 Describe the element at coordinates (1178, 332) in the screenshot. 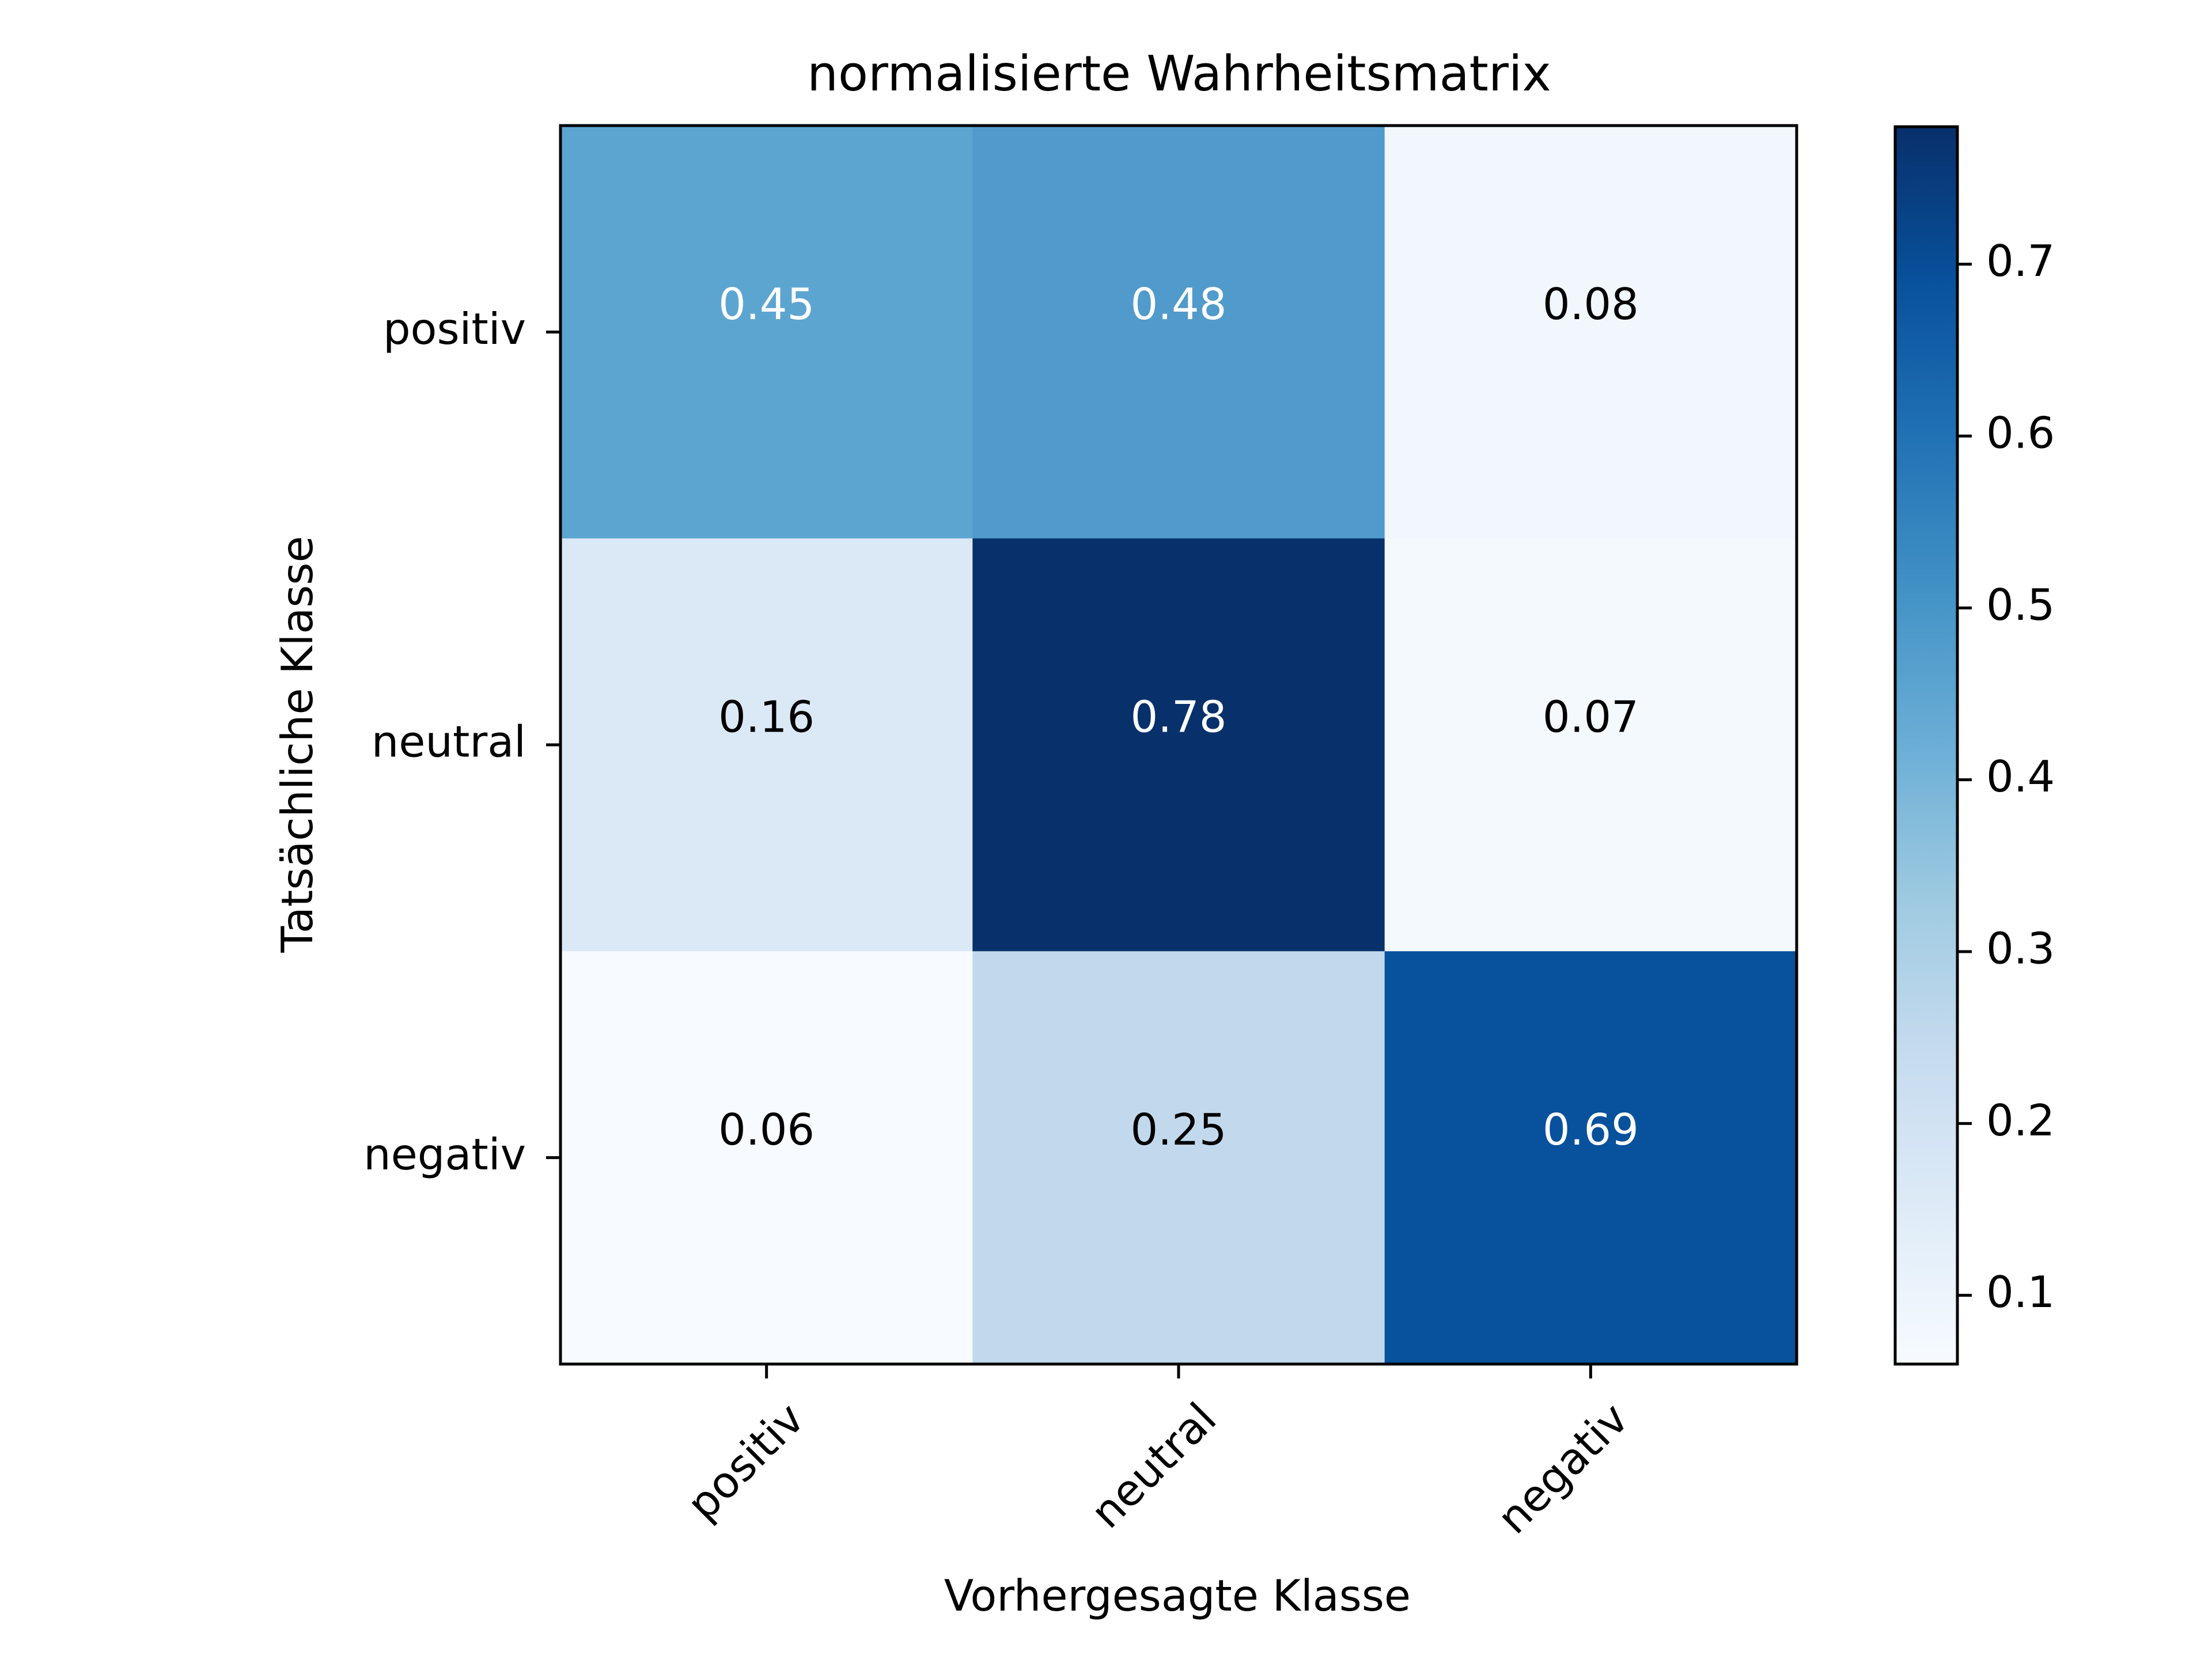

I see `heatmap-cell-positiv-neutral` at that location.